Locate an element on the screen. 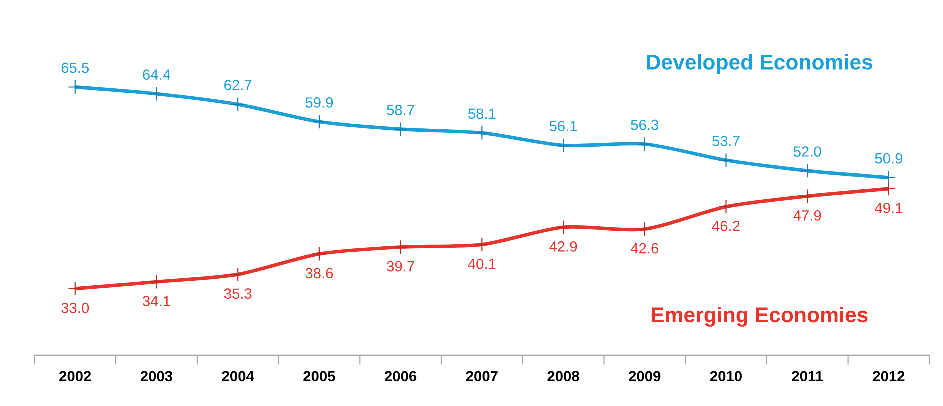  x-tick-label: 2006 is located at coordinates (401, 376).